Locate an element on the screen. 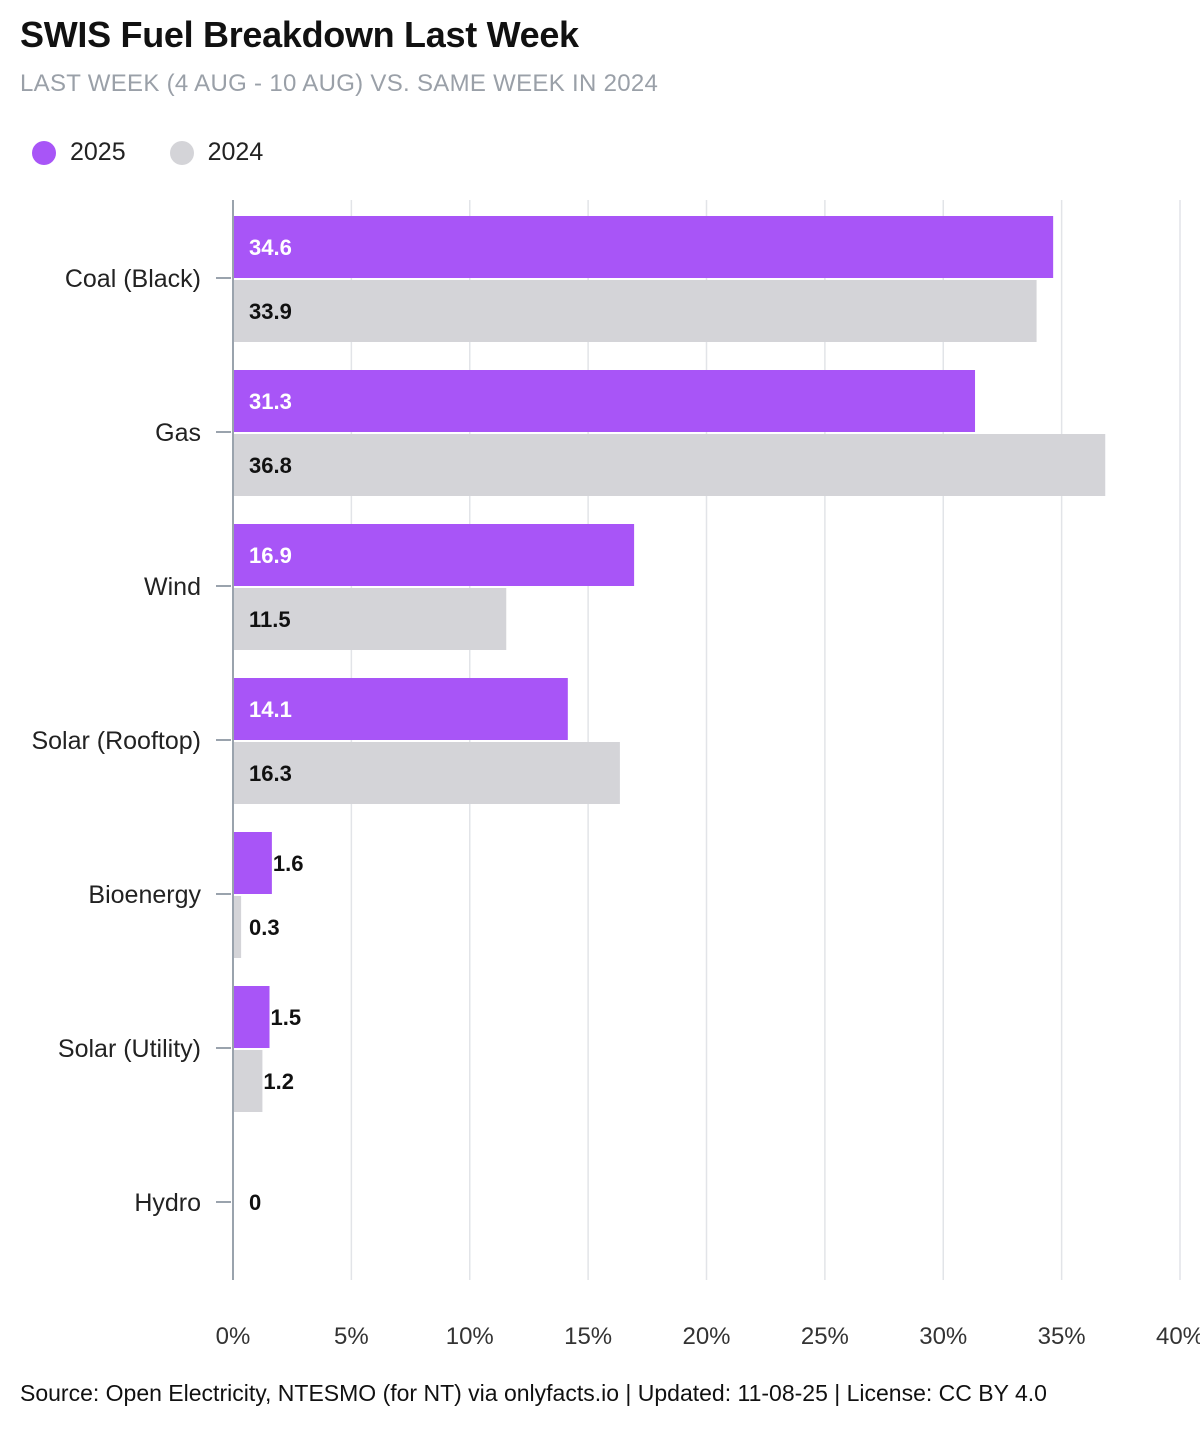 The height and width of the screenshot is (1440, 1200). x-tick-label: 10% is located at coordinates (470, 1336).